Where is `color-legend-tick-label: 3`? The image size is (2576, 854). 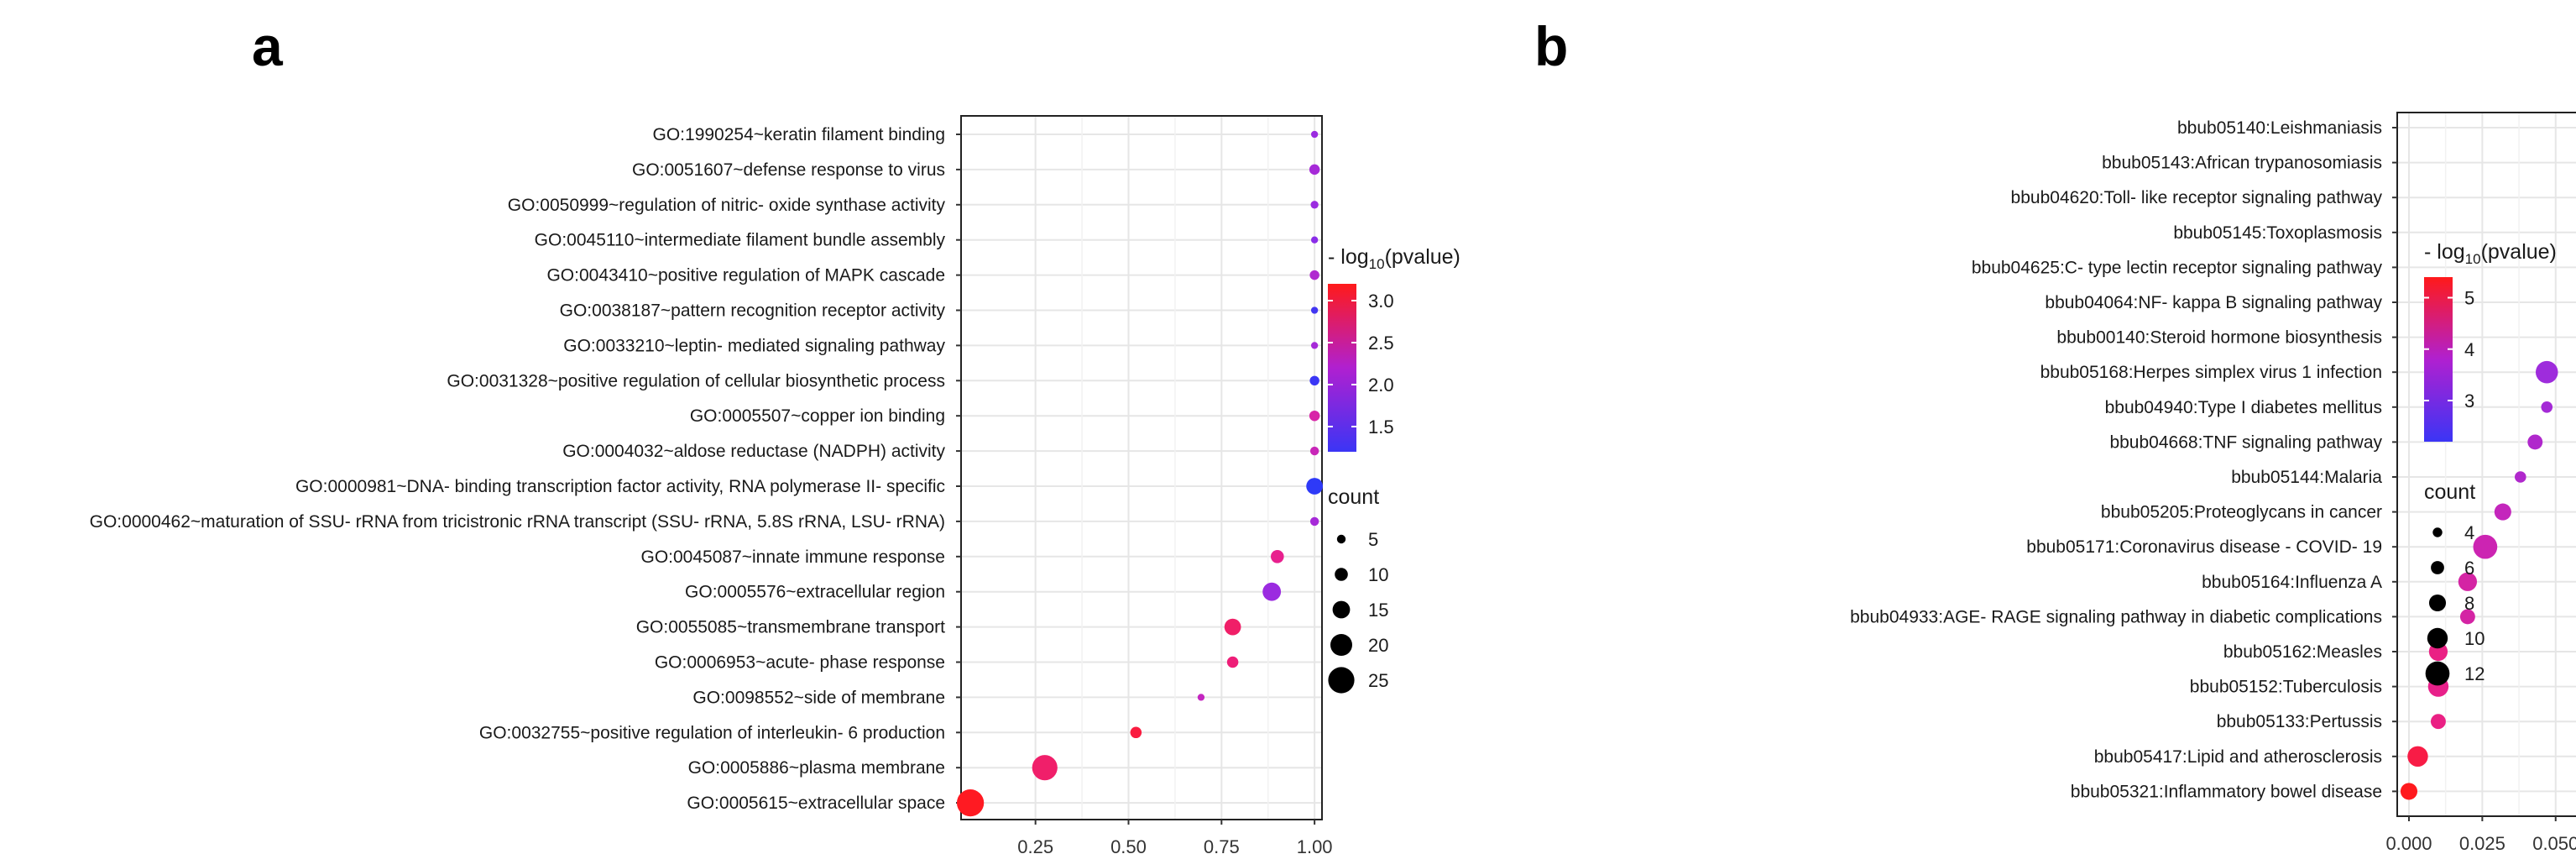 color-legend-tick-label: 3 is located at coordinates (2469, 401).